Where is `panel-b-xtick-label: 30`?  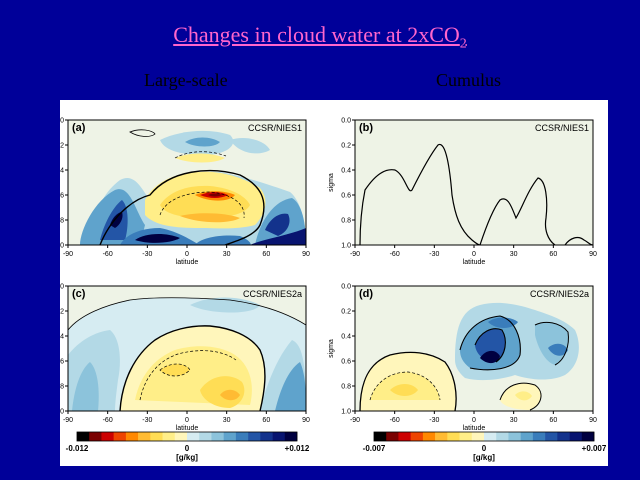 panel-b-xtick-label: 30 is located at coordinates (514, 254).